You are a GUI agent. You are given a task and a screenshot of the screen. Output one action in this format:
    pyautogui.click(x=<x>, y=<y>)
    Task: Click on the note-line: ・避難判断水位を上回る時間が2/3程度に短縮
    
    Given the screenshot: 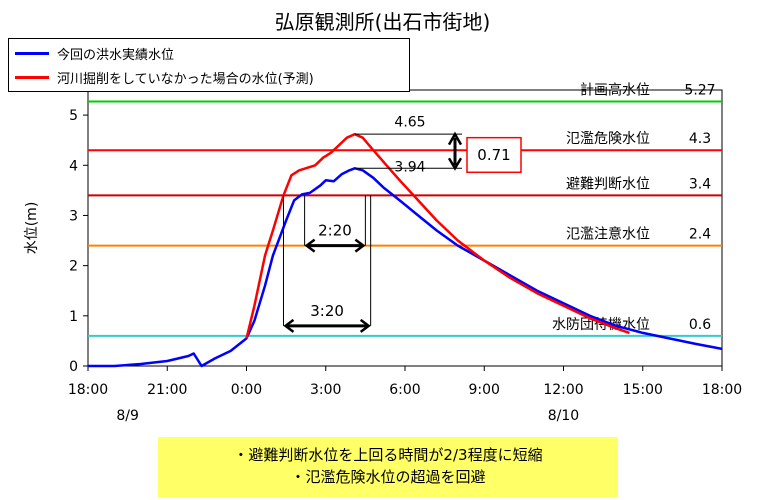 What is the action you would take?
    pyautogui.click(x=388, y=455)
    